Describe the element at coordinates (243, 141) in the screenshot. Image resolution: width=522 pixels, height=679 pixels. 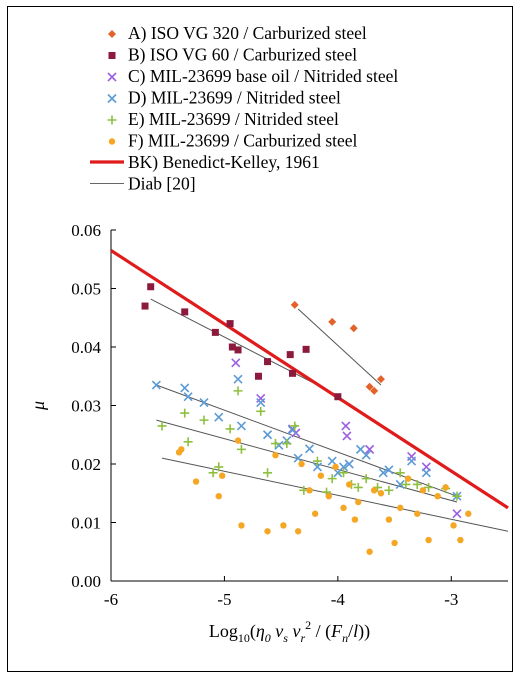
I see `legend-label: F) MIL-23699 / Carburized steel` at that location.